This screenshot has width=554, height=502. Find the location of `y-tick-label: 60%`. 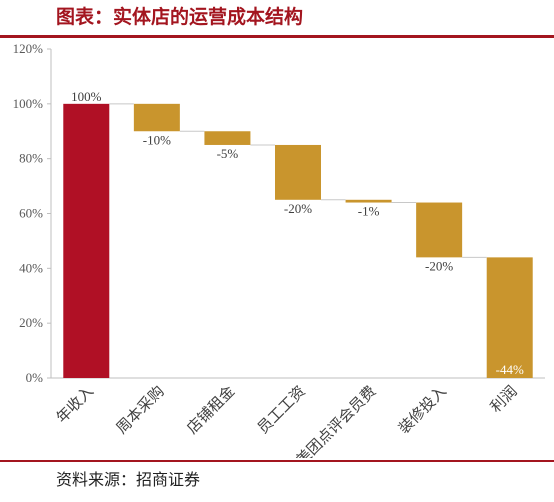

y-tick-label: 60% is located at coordinates (31, 213).